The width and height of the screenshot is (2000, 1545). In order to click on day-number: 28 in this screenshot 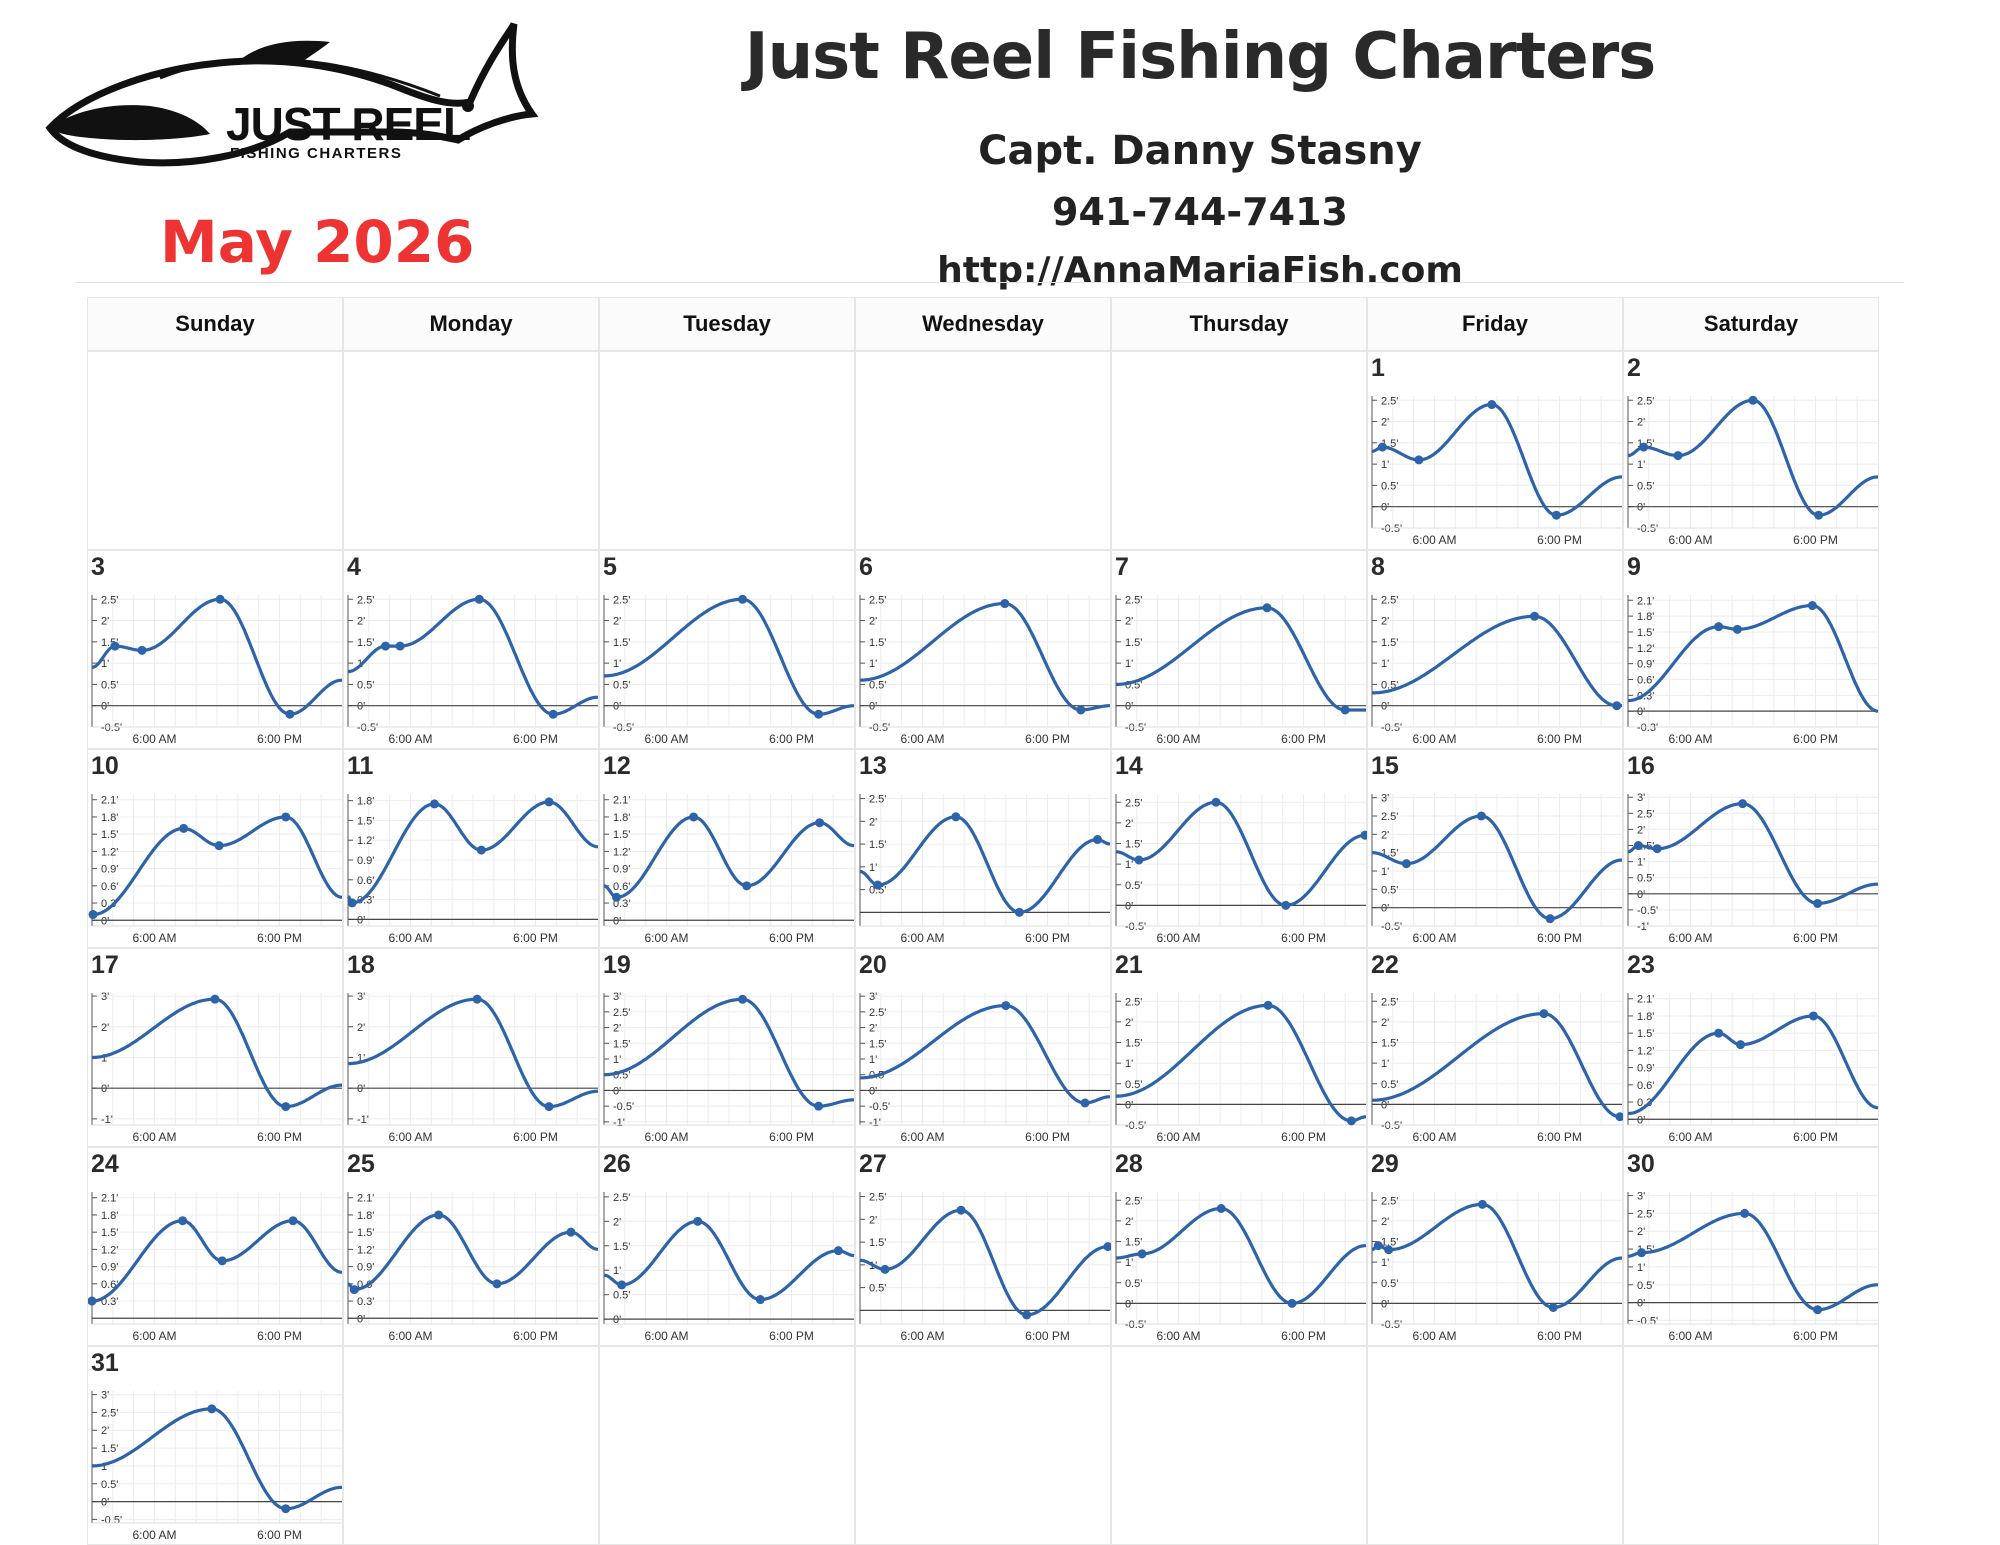, I will do `click(1129, 1164)`.